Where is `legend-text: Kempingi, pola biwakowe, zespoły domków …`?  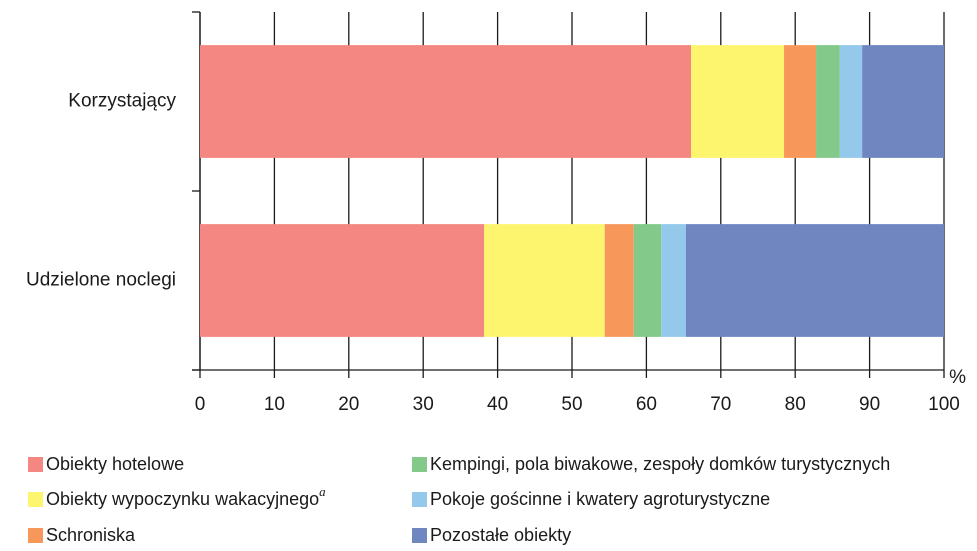
legend-text: Kempingi, pola biwakowe, zespoły domków … is located at coordinates (660, 464).